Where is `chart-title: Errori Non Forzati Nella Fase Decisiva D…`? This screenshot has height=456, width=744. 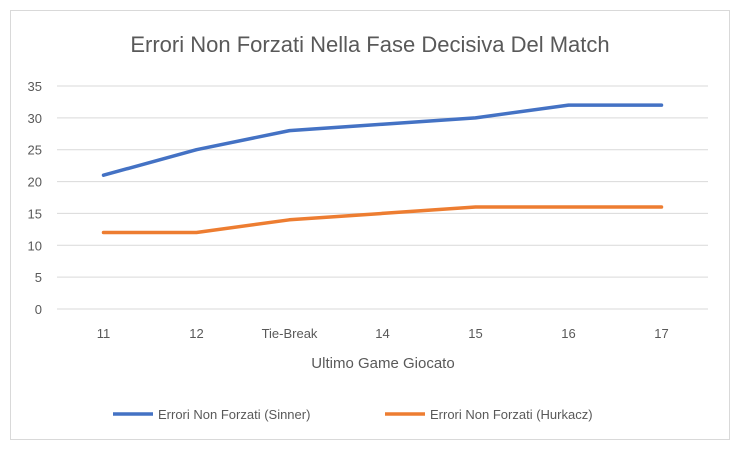
chart-title: Errori Non Forzati Nella Fase Decisiva D… is located at coordinates (369, 44).